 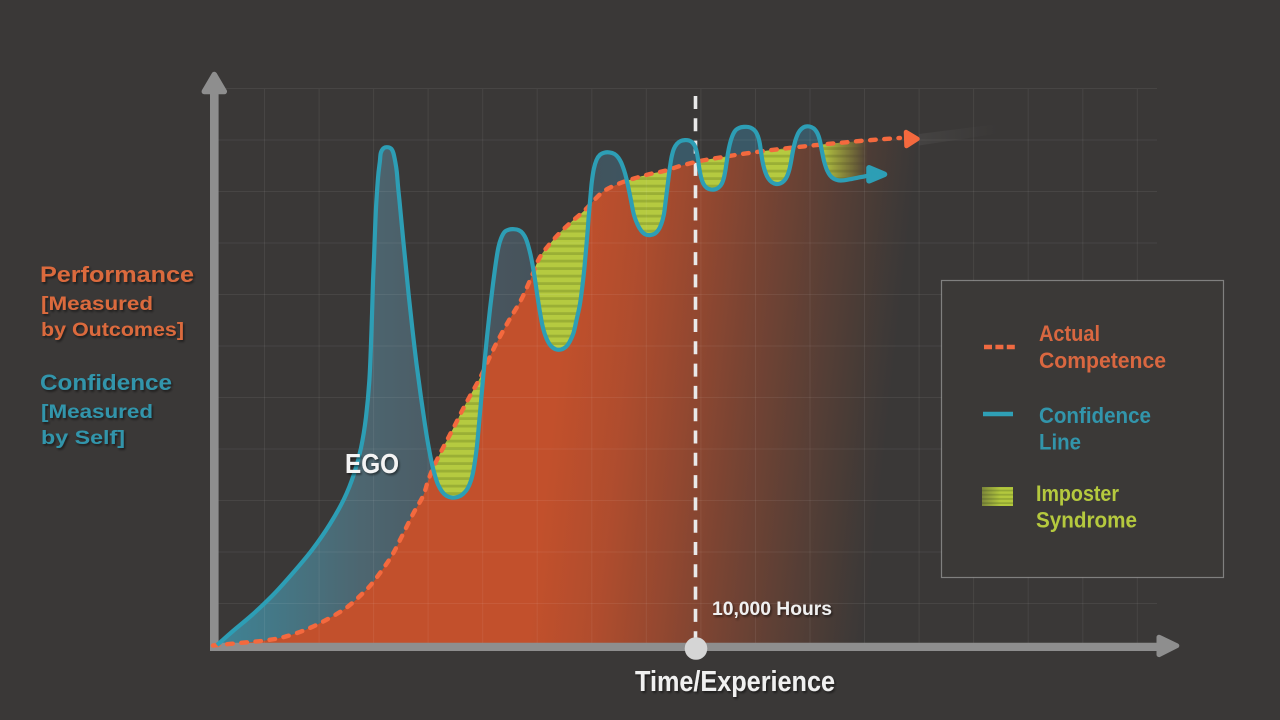 What do you see at coordinates (112, 330) in the screenshot?
I see `svg-text: by Outcomes]` at bounding box center [112, 330].